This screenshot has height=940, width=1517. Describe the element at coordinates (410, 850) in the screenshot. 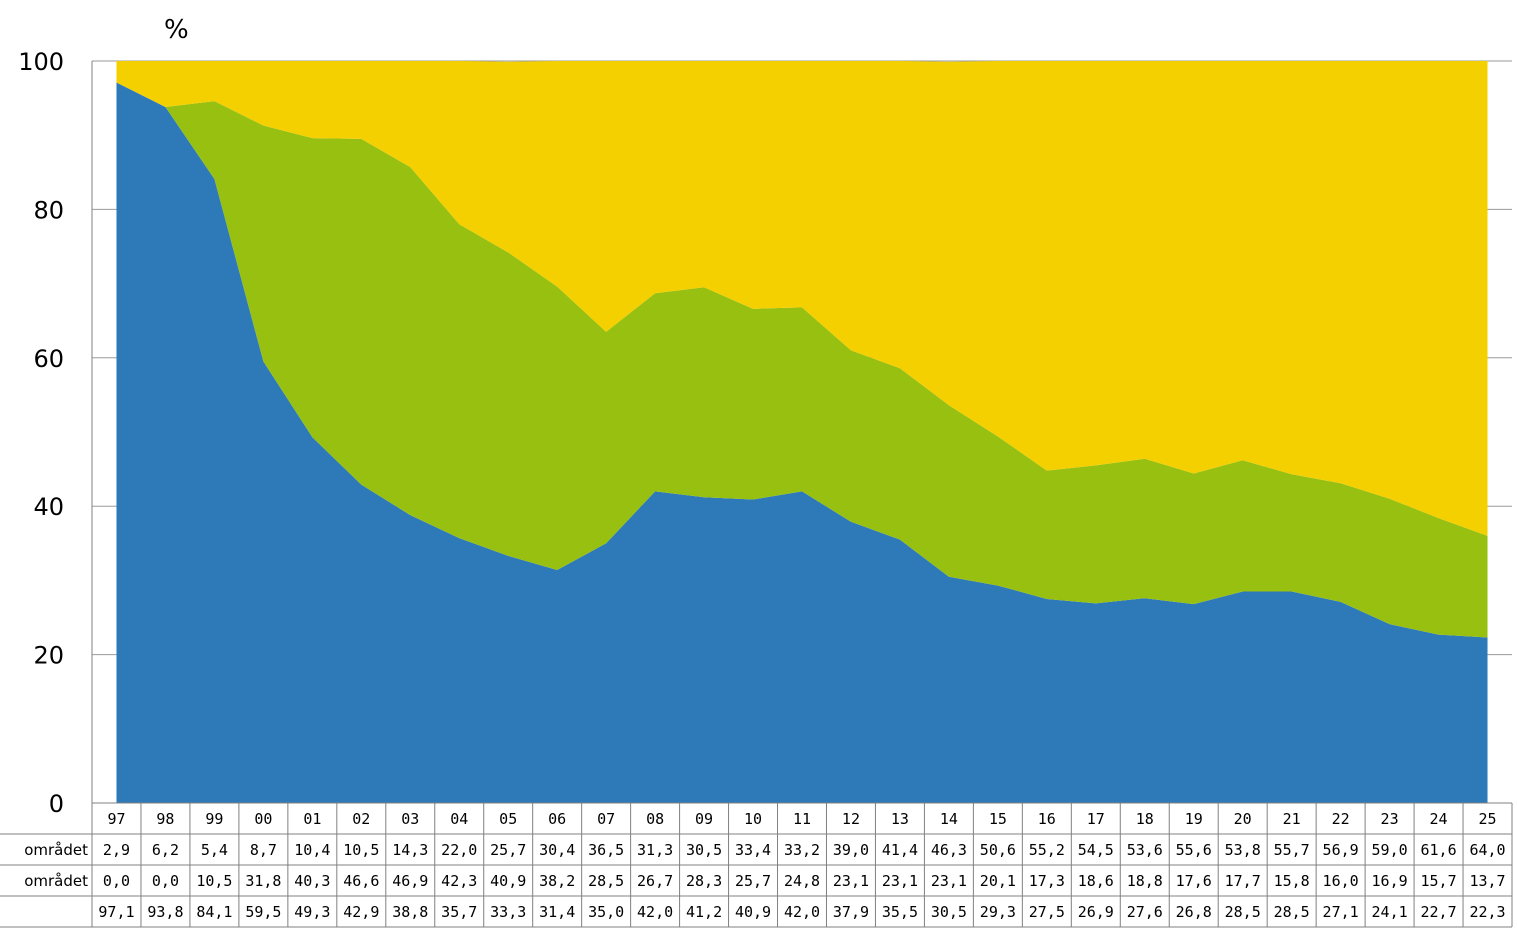

I see `table-cell-value: 14,3` at that location.